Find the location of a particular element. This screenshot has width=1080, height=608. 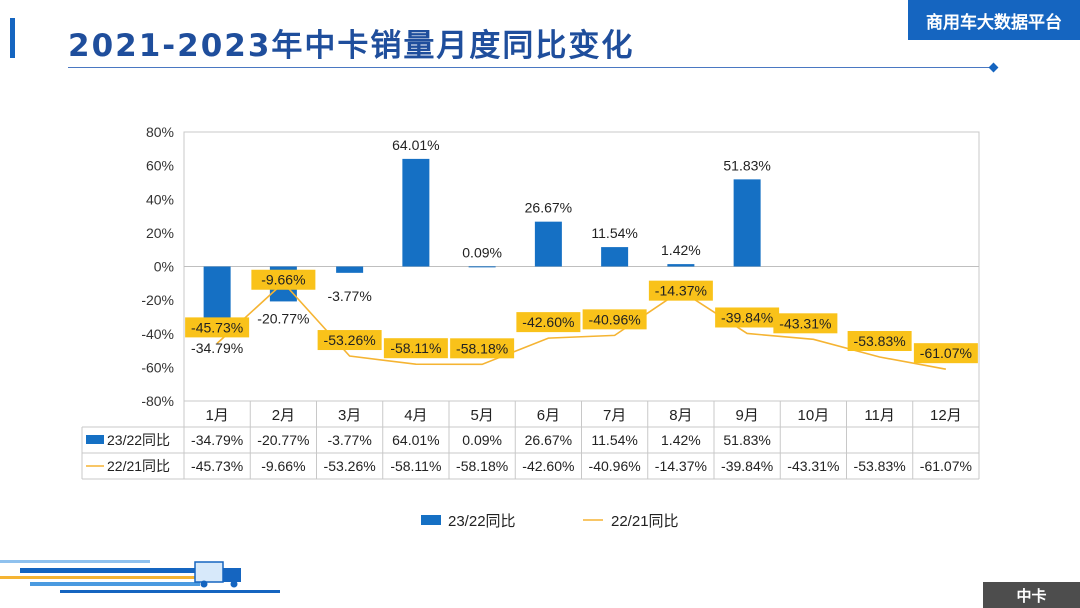

x-category-label: 7月 is located at coordinates (614, 415).